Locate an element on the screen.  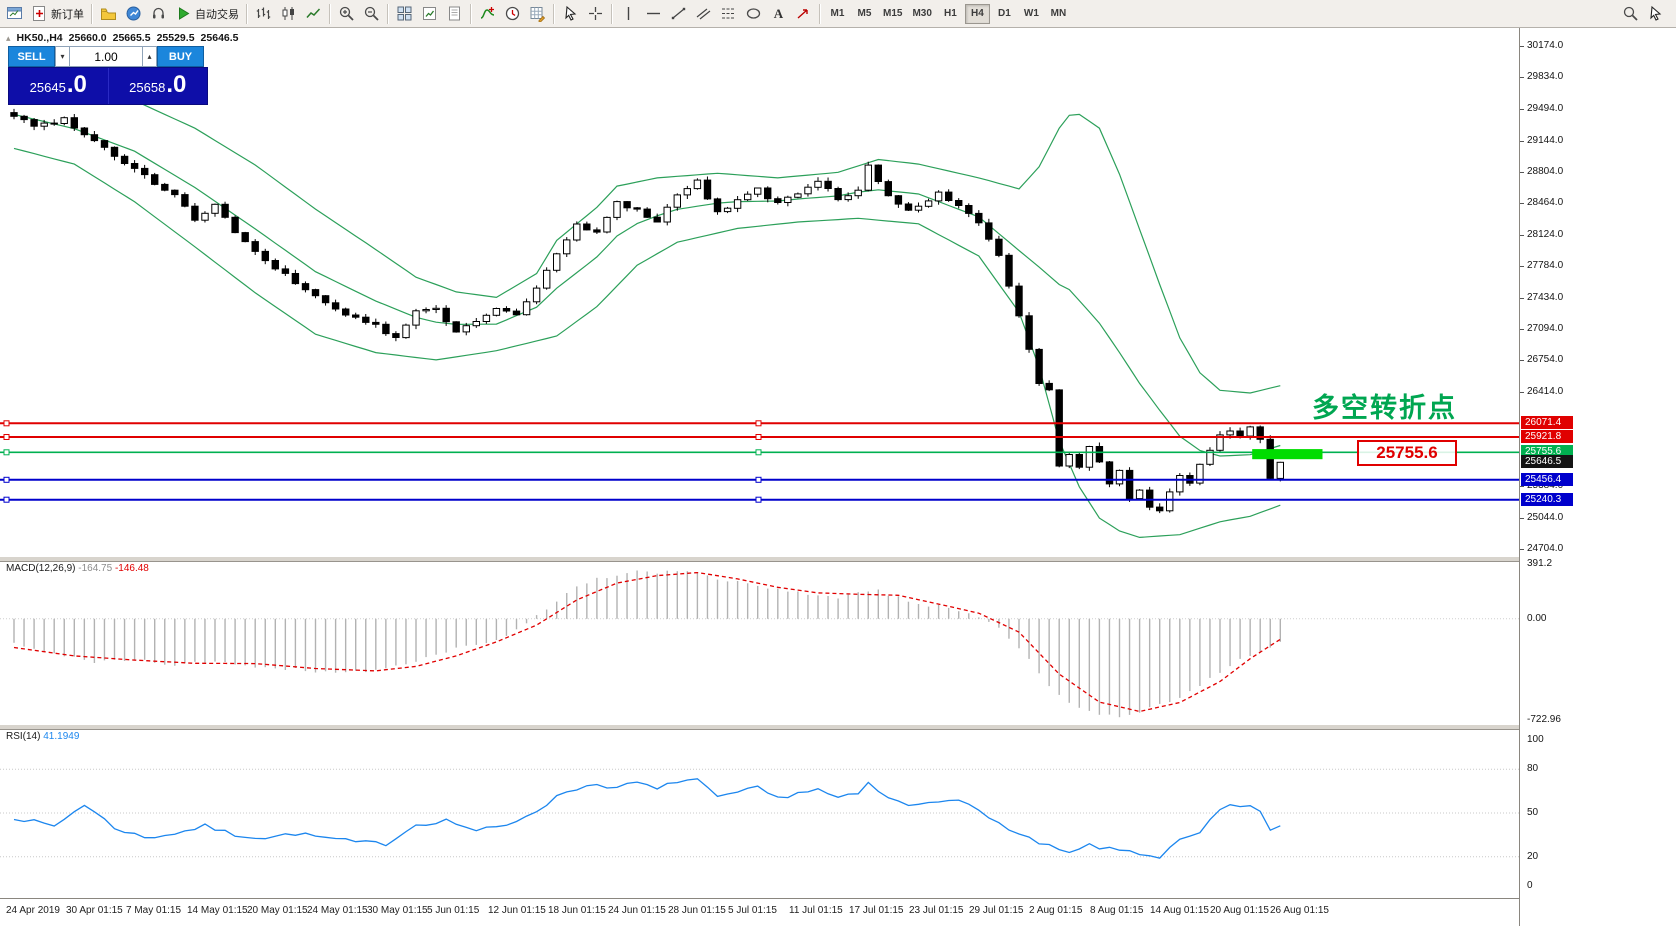
text-label-button: A is located at coordinates (778, 14).